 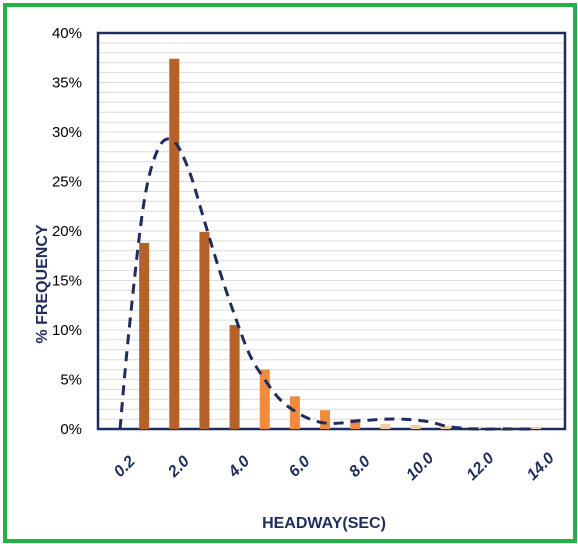 I want to click on x-tick-labels: 0.2 2.0 4.0 6.0 8.0 10.0 12.0 14.0, so click(x=334, y=467).